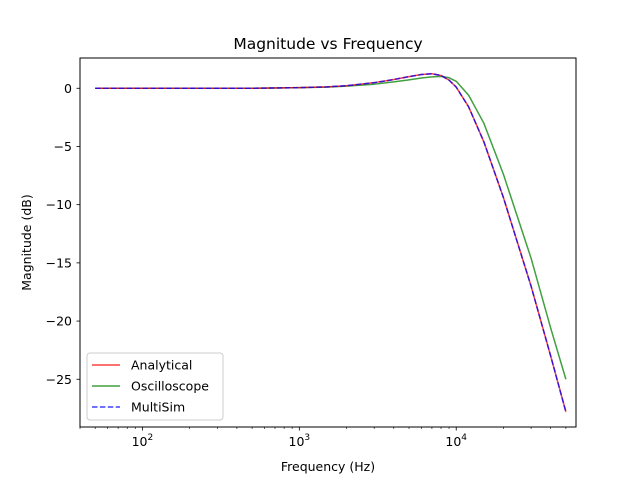  What do you see at coordinates (170, 386) in the screenshot?
I see `legend-label-oscilloscope: Oscilloscope` at bounding box center [170, 386].